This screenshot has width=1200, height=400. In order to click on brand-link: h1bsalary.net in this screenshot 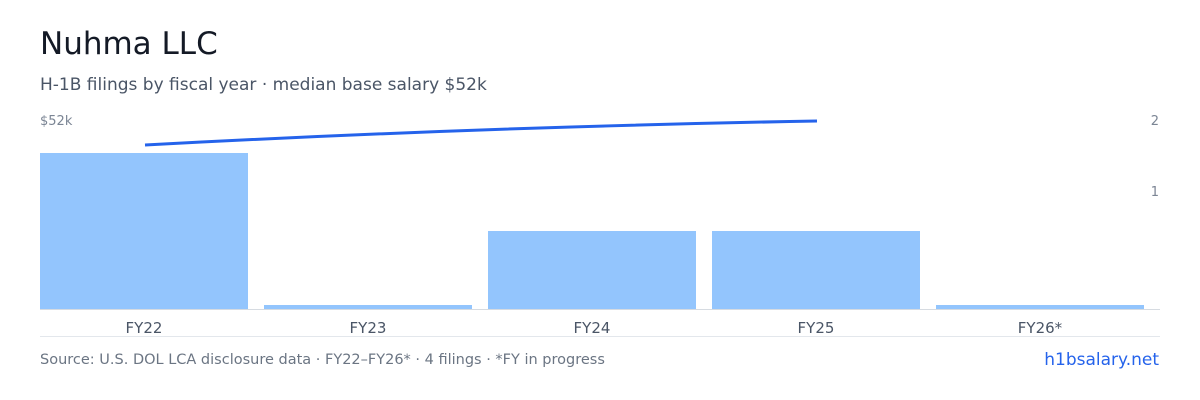, I will do `click(1101, 360)`.